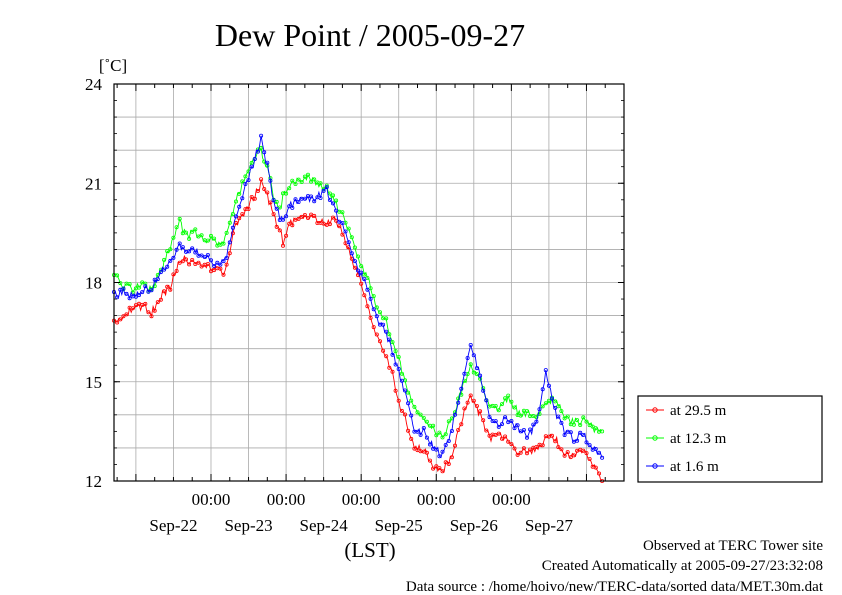 The image size is (842, 595). I want to click on x-date-label: Sep-25, so click(399, 525).